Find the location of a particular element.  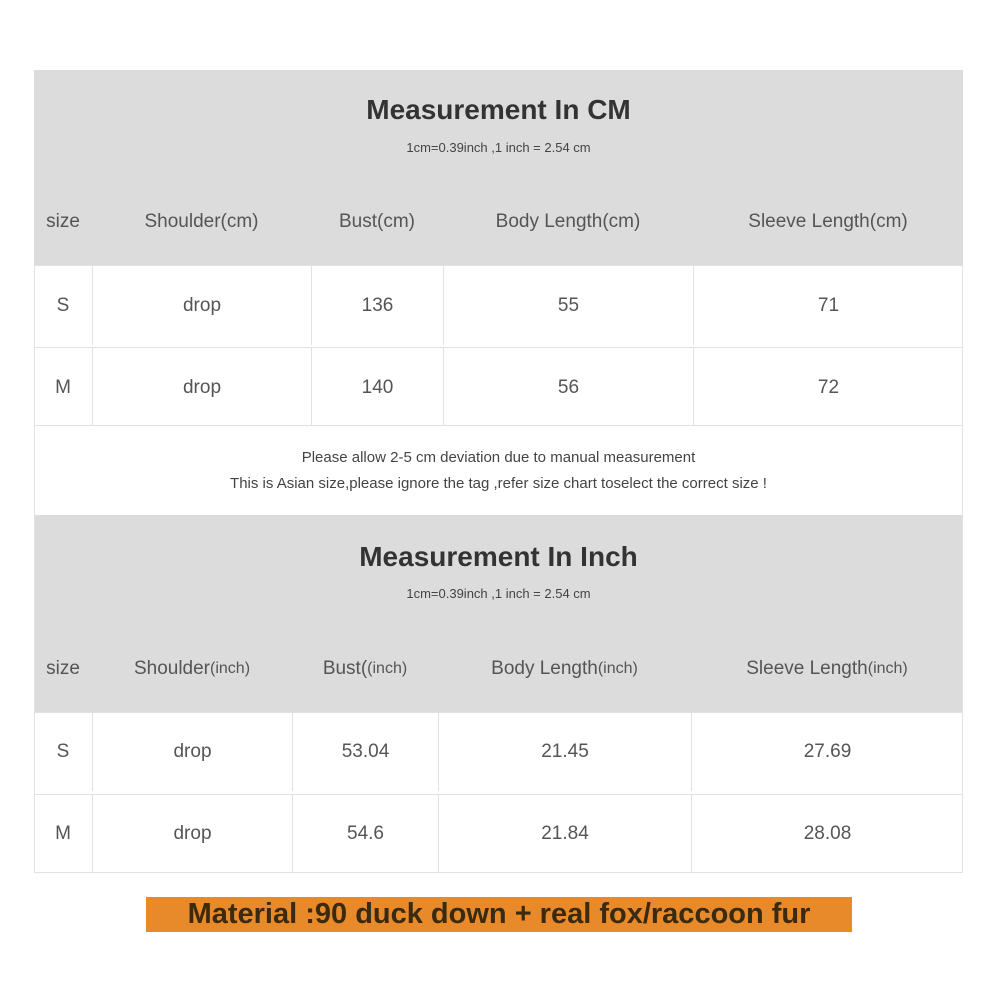

header-label: Bust(cm) is located at coordinates (377, 221).